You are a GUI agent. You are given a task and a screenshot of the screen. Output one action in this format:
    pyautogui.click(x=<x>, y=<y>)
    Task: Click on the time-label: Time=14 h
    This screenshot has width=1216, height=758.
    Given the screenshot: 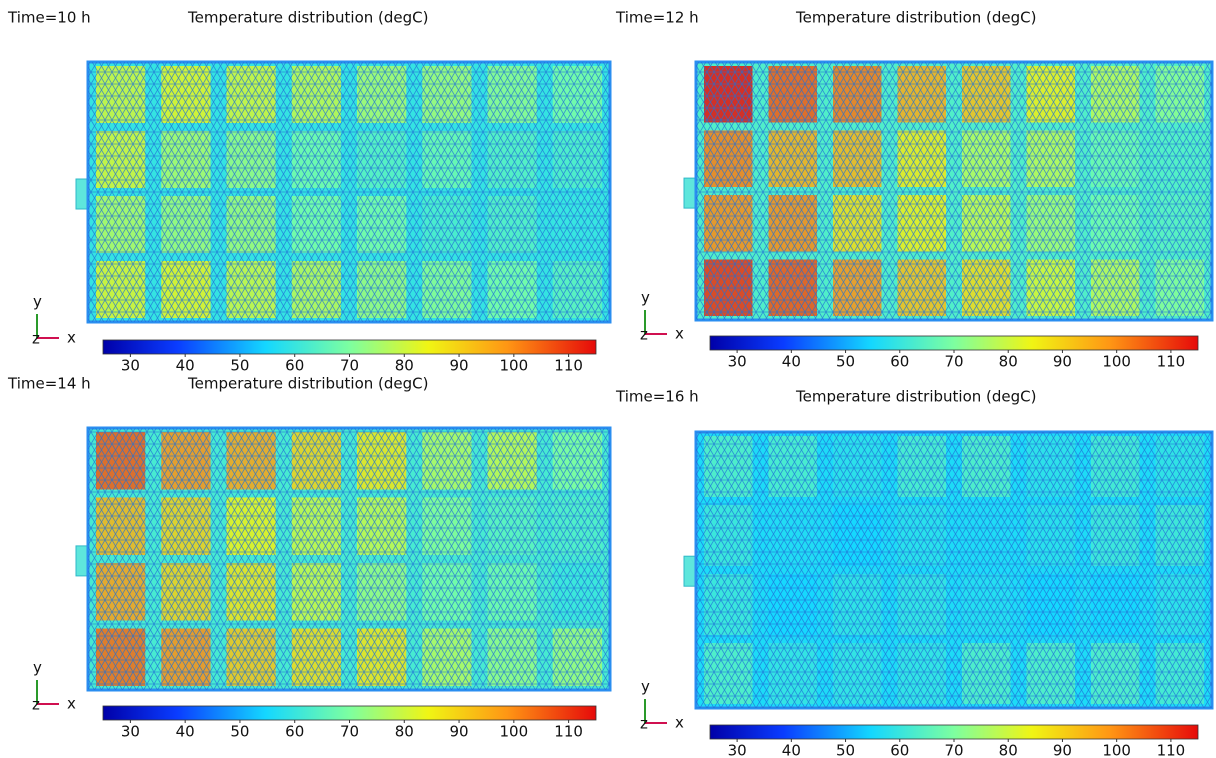 What is the action you would take?
    pyautogui.click(x=49, y=384)
    